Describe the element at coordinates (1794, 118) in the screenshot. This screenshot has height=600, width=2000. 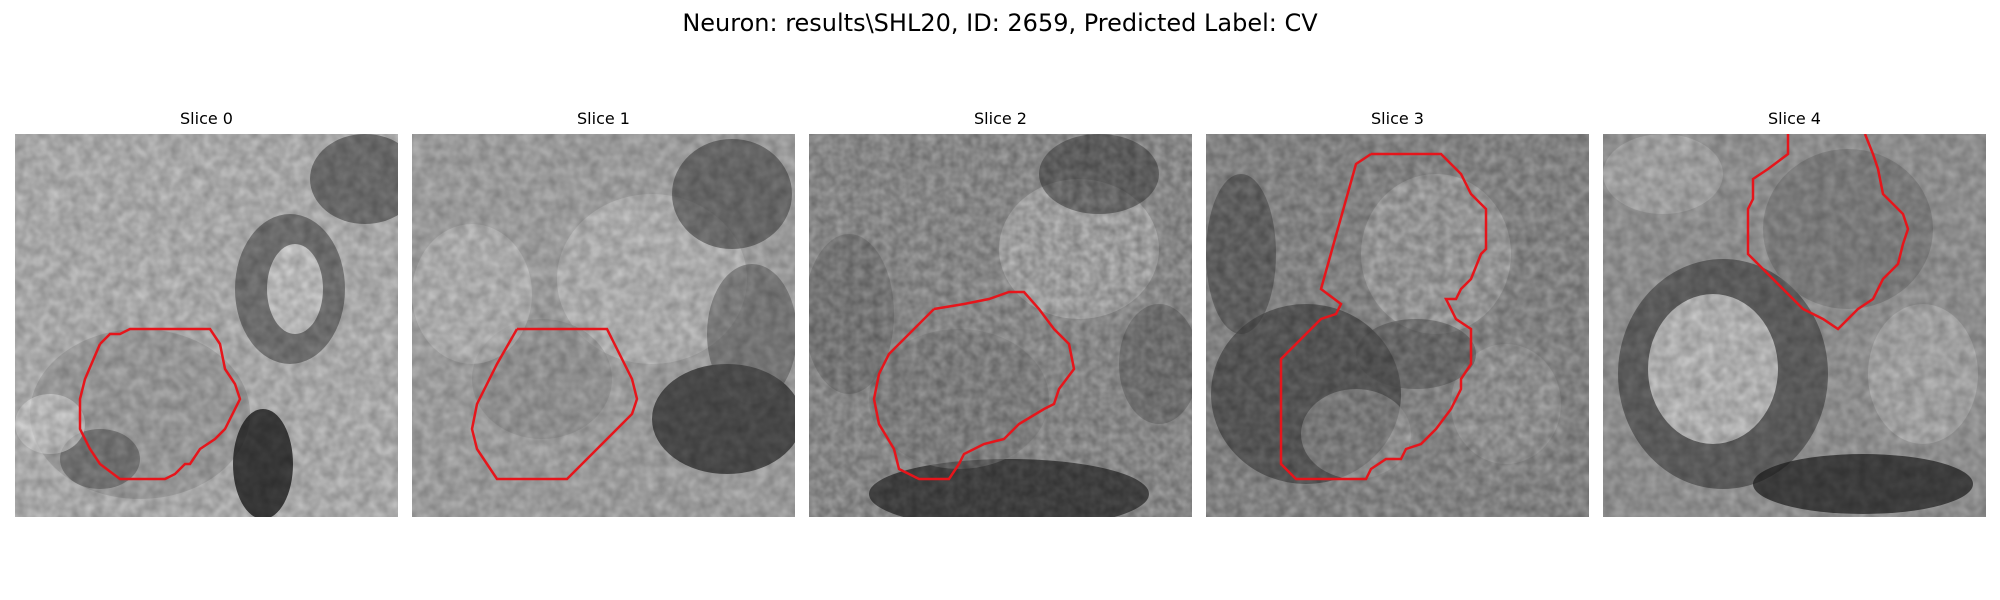
I see `slice-title-4: Slice 4` at that location.